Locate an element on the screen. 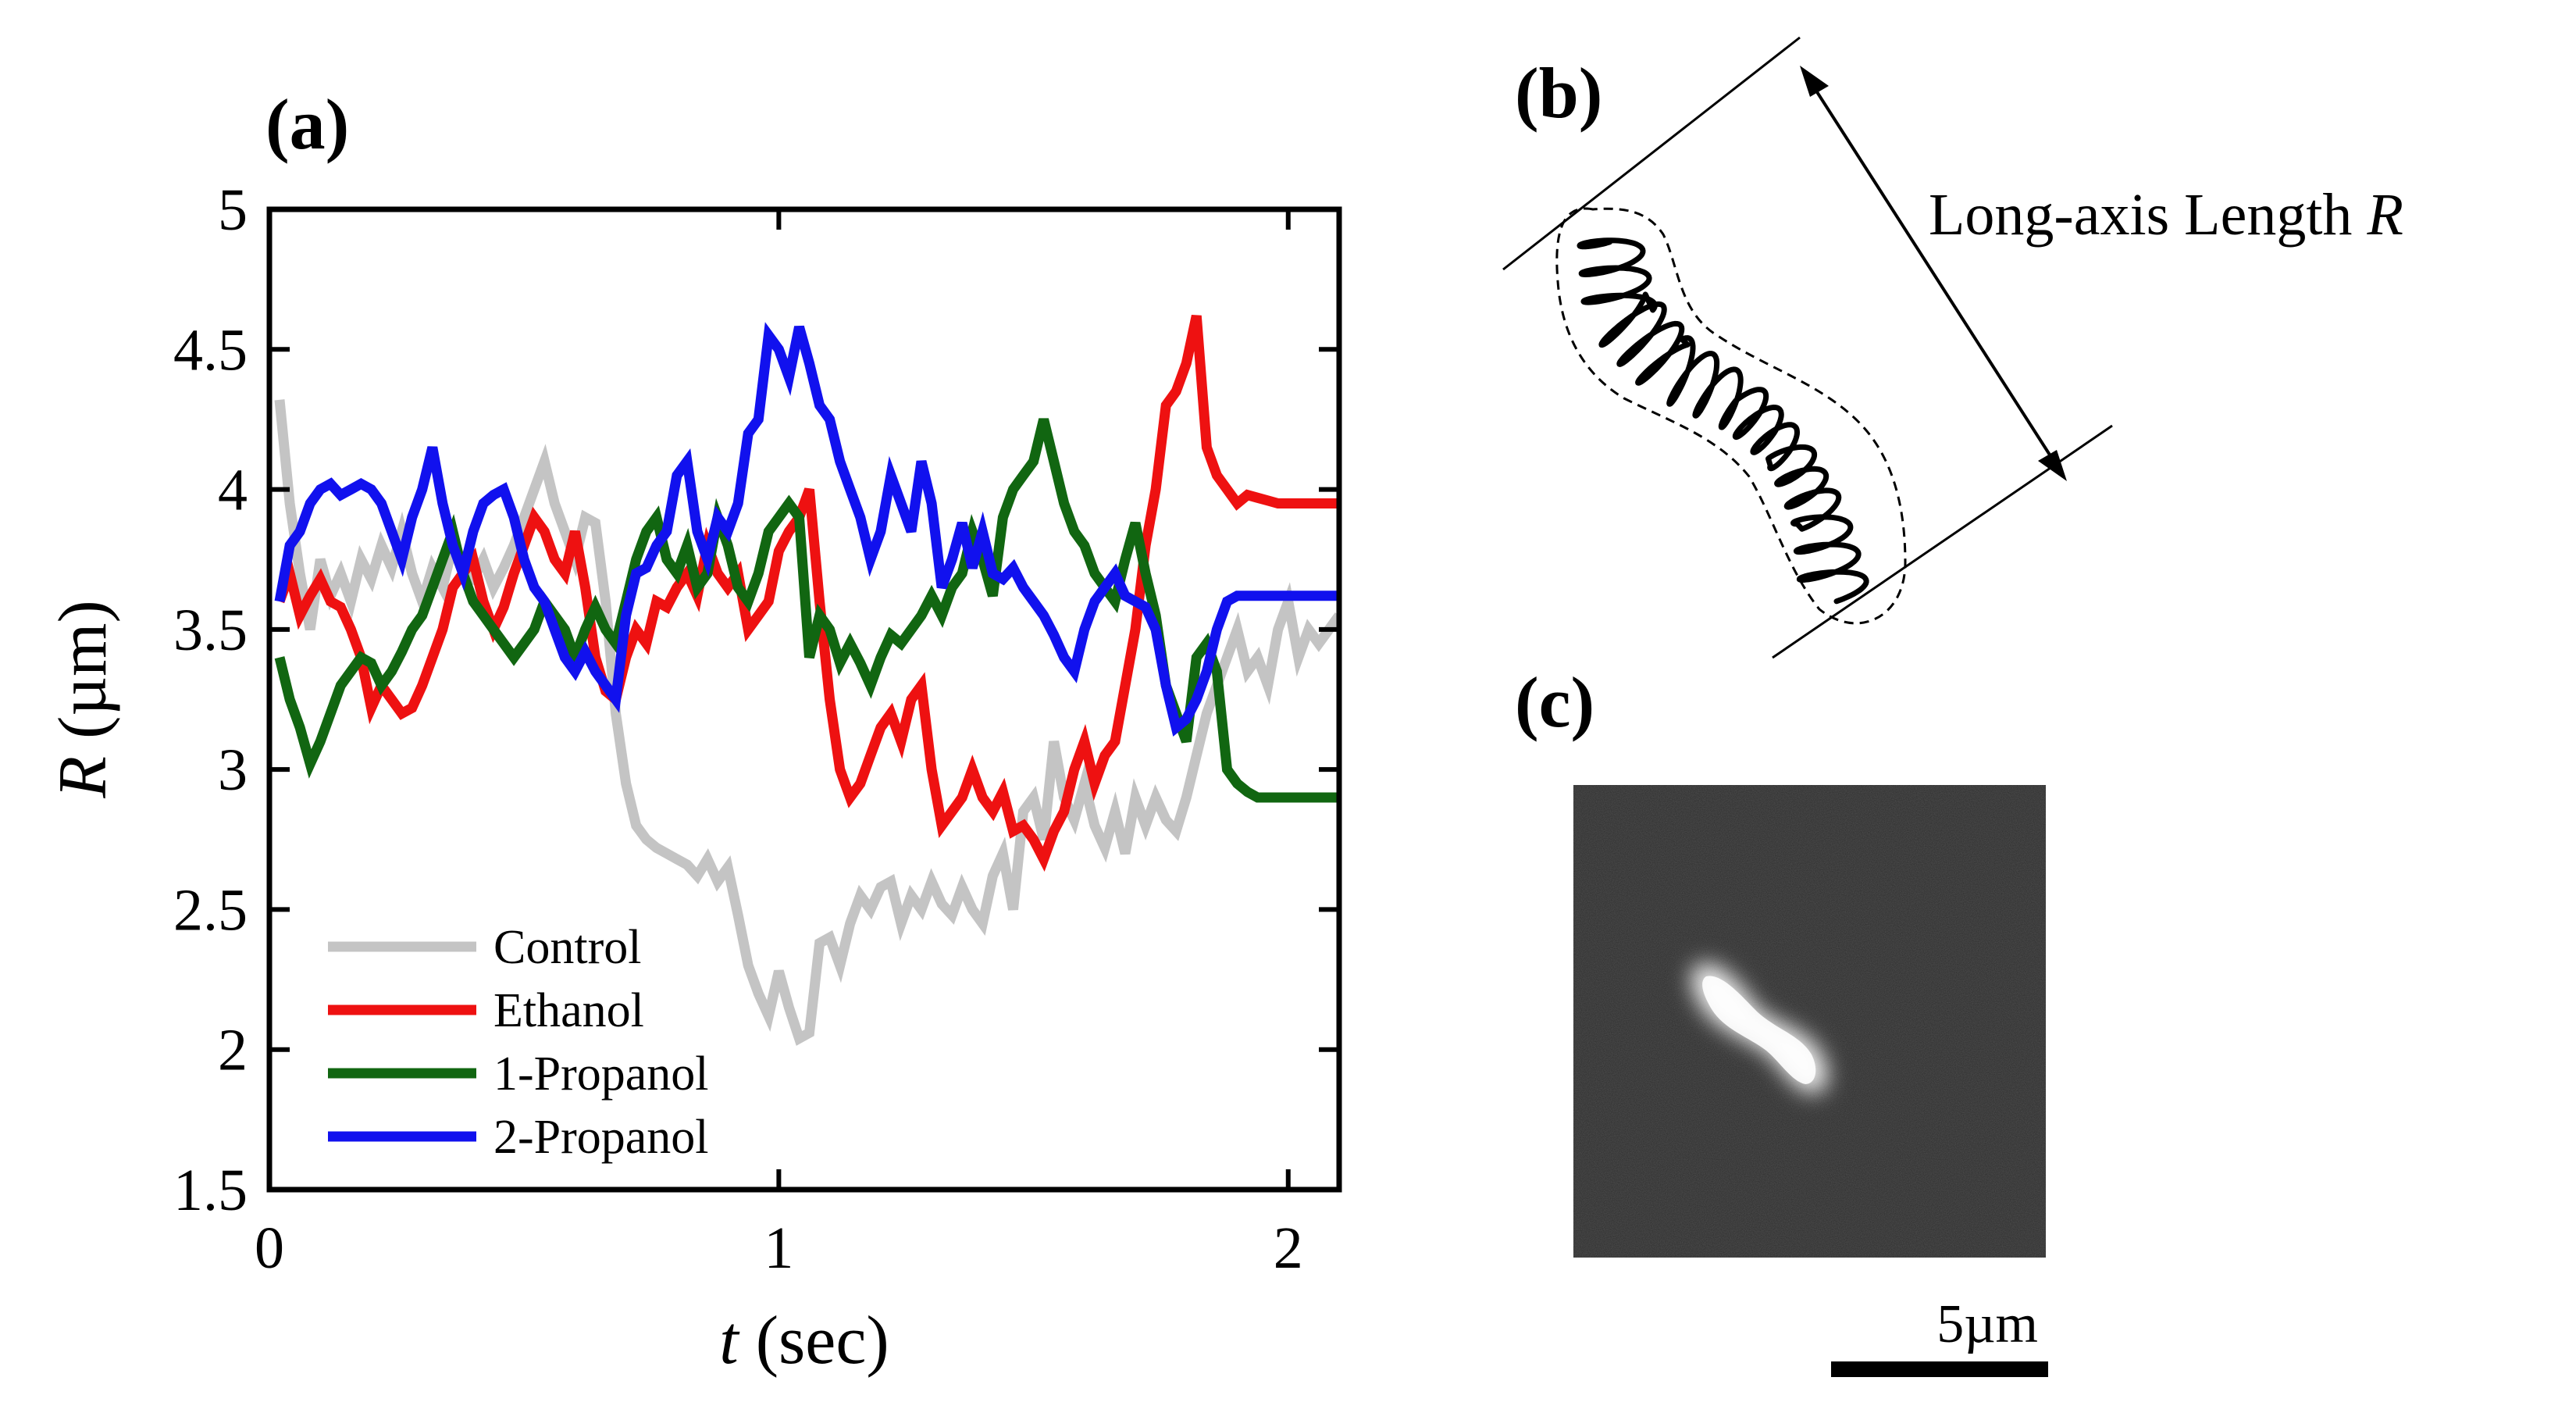 The height and width of the screenshot is (1413, 2576). long-axis-label-text: Long-axis Length is located at coordinates (2148, 215).